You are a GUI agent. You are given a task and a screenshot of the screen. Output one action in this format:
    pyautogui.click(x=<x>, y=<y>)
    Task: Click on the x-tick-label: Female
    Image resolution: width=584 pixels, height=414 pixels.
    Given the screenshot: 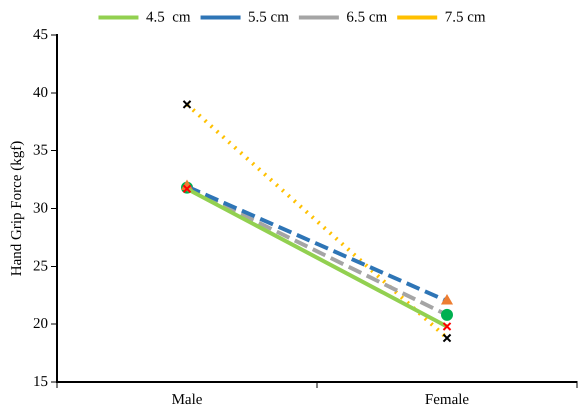 What is the action you would take?
    pyautogui.click(x=447, y=400)
    